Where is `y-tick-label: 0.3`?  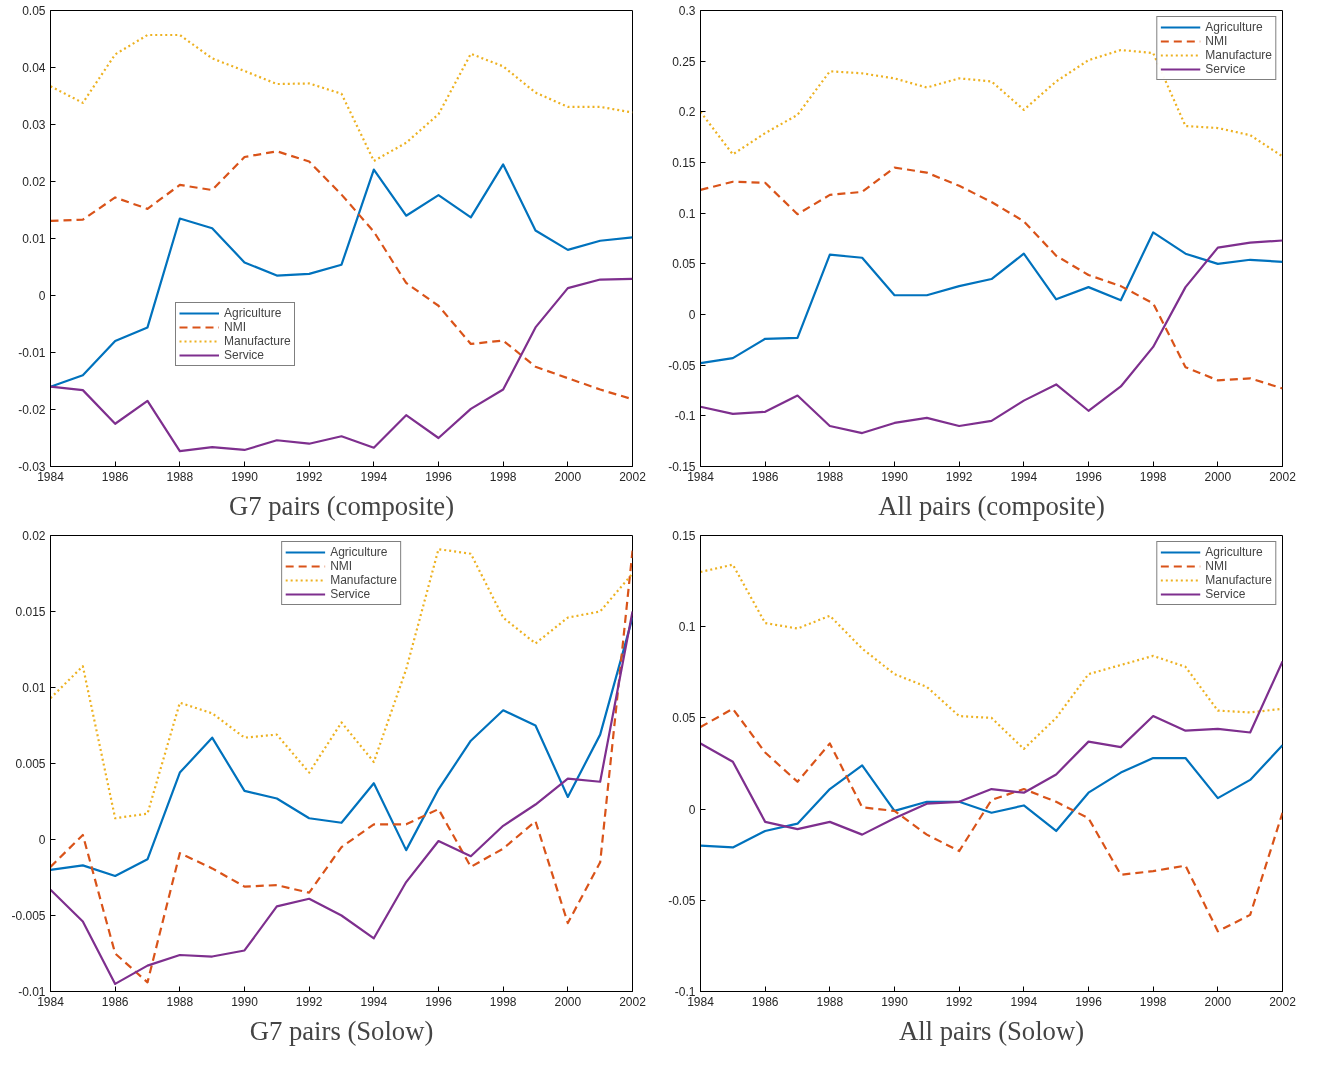
y-tick-label: 0.3 is located at coordinates (687, 11).